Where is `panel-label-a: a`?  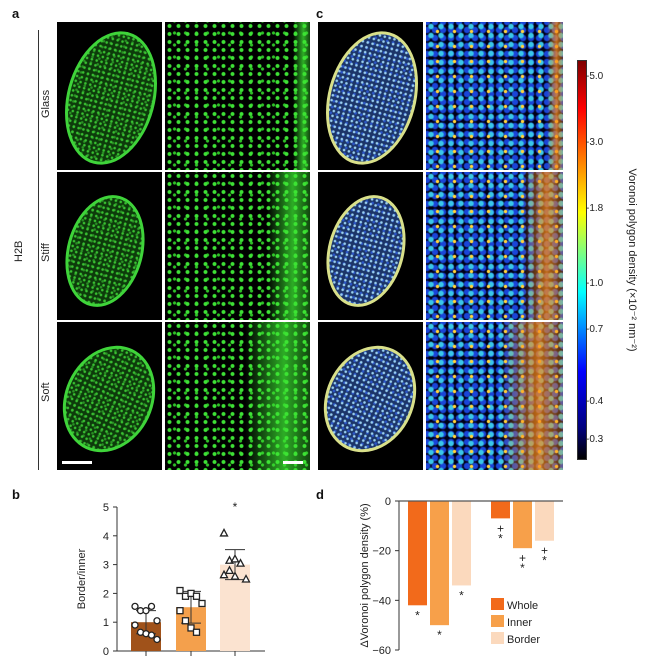
panel-label-a: a is located at coordinates (16, 13).